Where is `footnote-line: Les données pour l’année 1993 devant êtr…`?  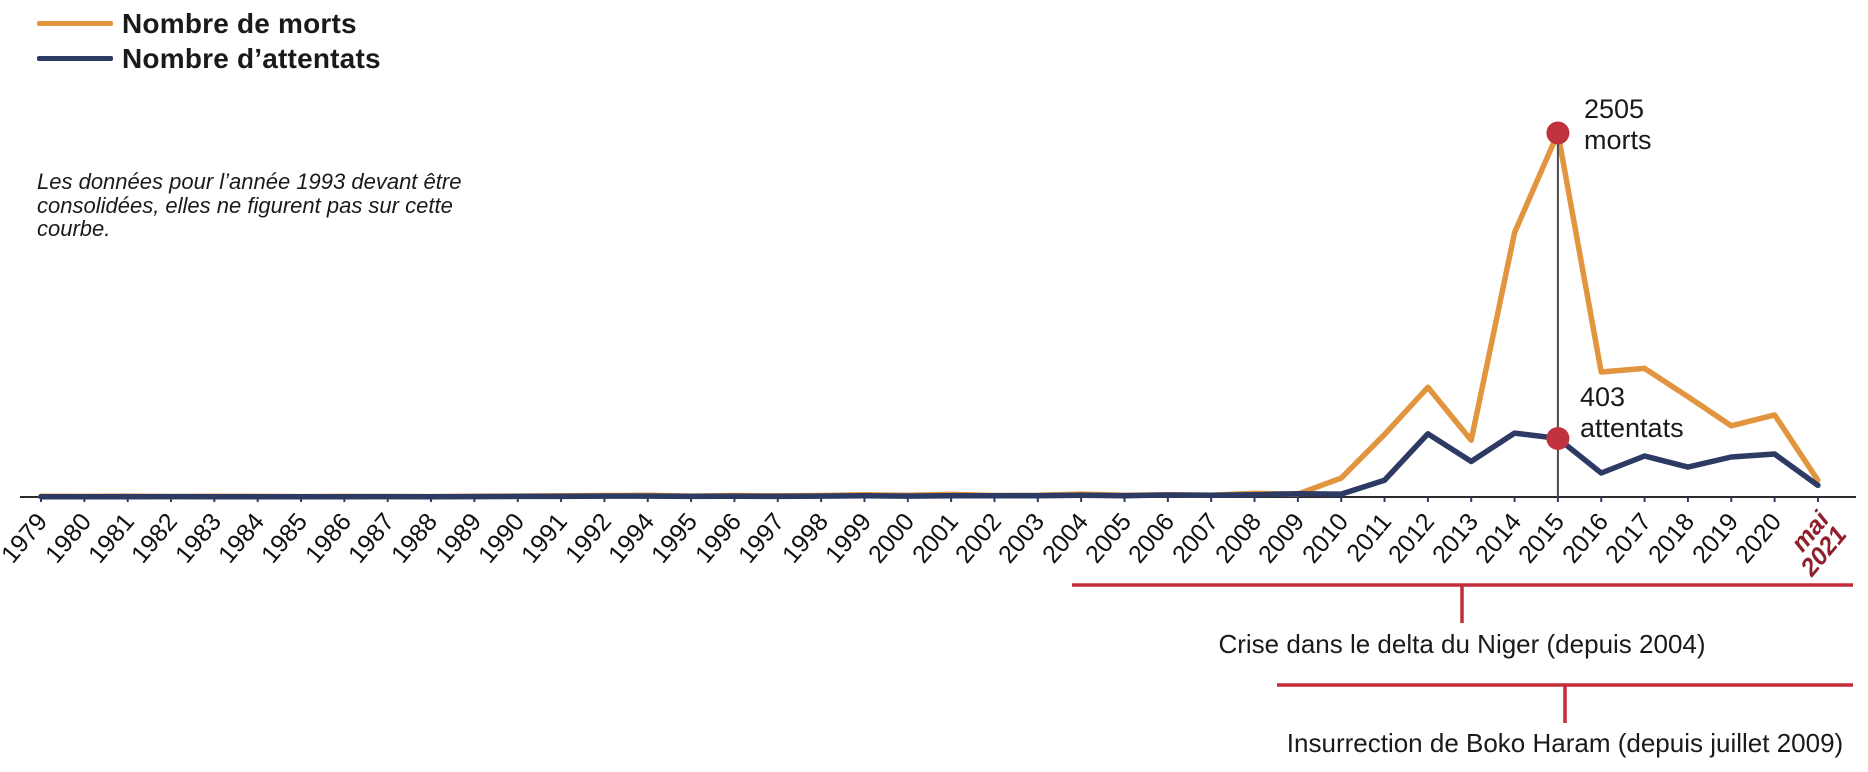
footnote-line: Les données pour l’année 1993 devant êtr… is located at coordinates (249, 181).